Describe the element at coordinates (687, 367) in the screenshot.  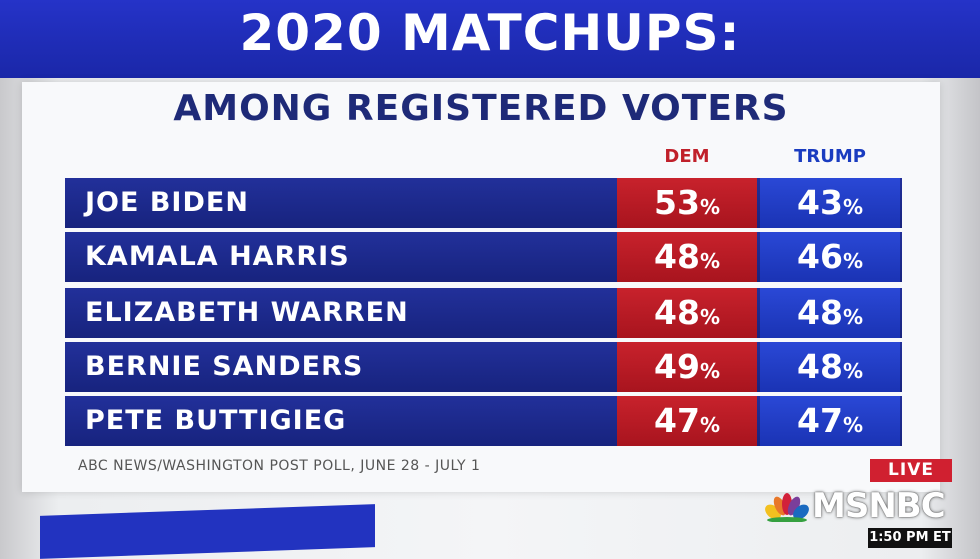
I see `dem-value: 49%` at that location.